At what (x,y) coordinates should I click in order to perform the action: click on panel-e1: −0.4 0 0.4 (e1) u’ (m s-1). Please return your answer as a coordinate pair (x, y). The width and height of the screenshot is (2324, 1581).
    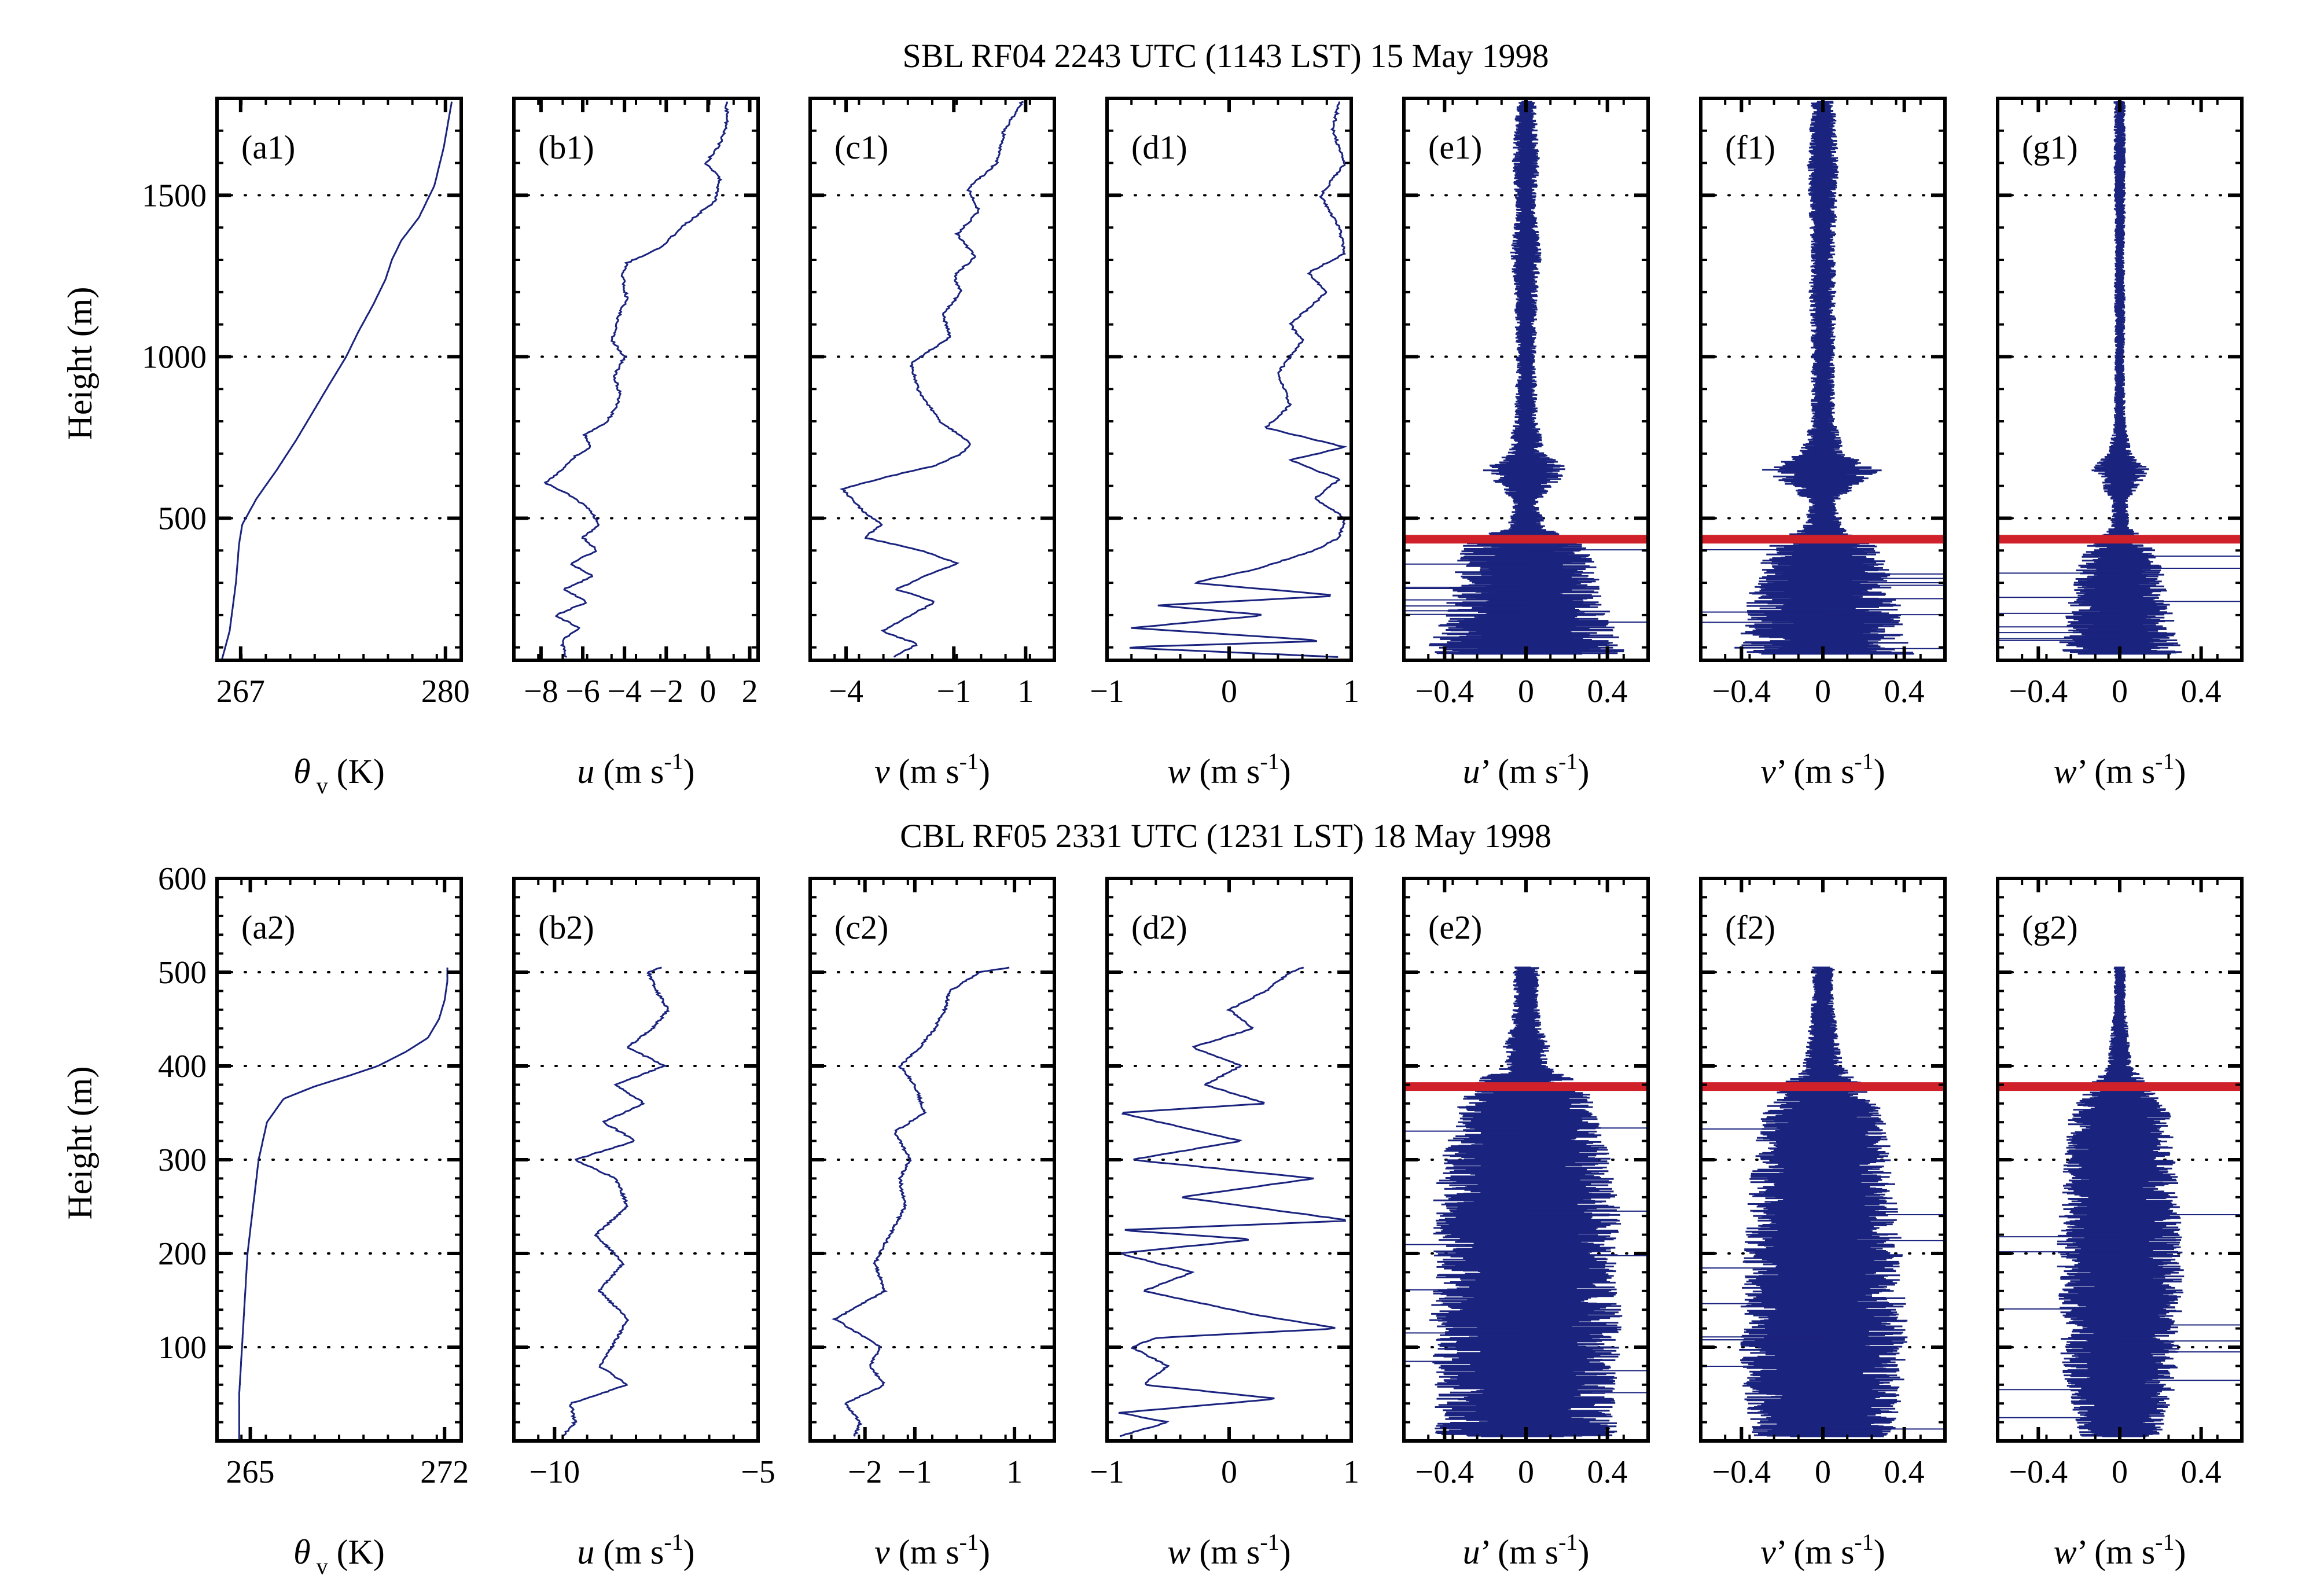
    Looking at the image, I should click on (1526, 443).